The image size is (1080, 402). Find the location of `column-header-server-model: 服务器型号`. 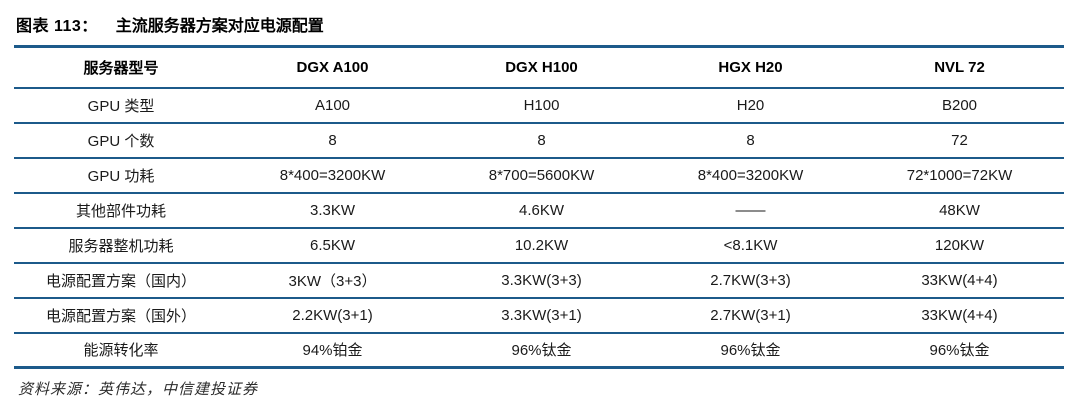

column-header-server-model: 服务器型号 is located at coordinates (121, 67).